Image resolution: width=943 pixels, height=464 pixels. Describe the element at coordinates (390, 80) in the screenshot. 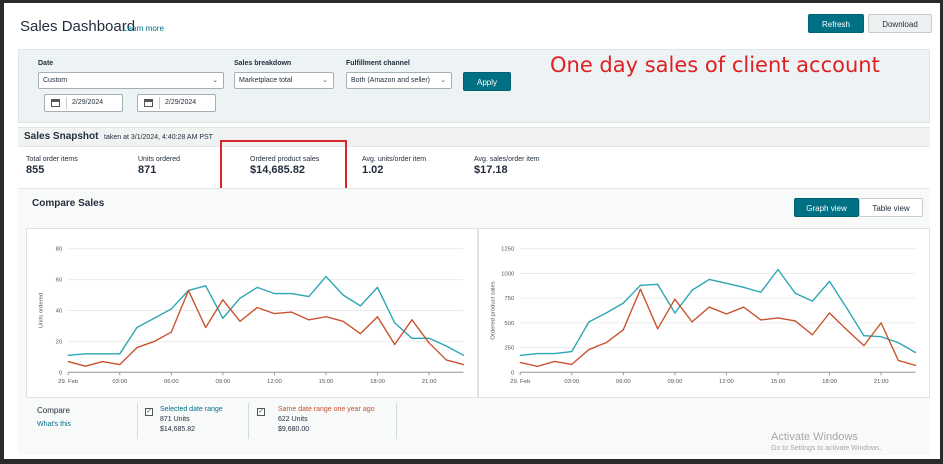

I see `fulfillment-channel-value: Both (Amazon and seller)` at that location.